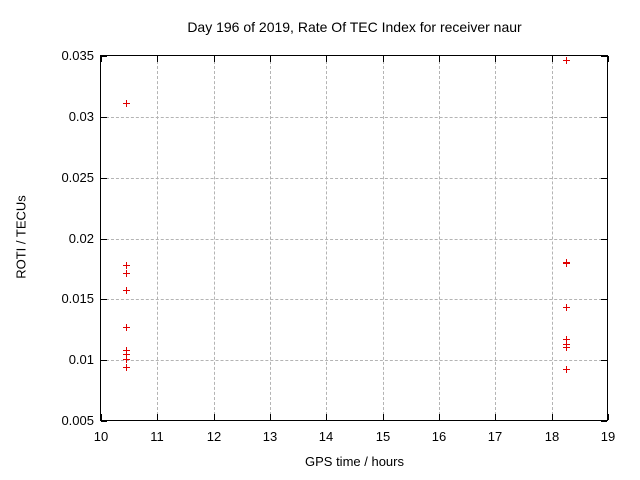  Describe the element at coordinates (77, 298) in the screenshot. I see `y-tick-label: 0.015` at that location.